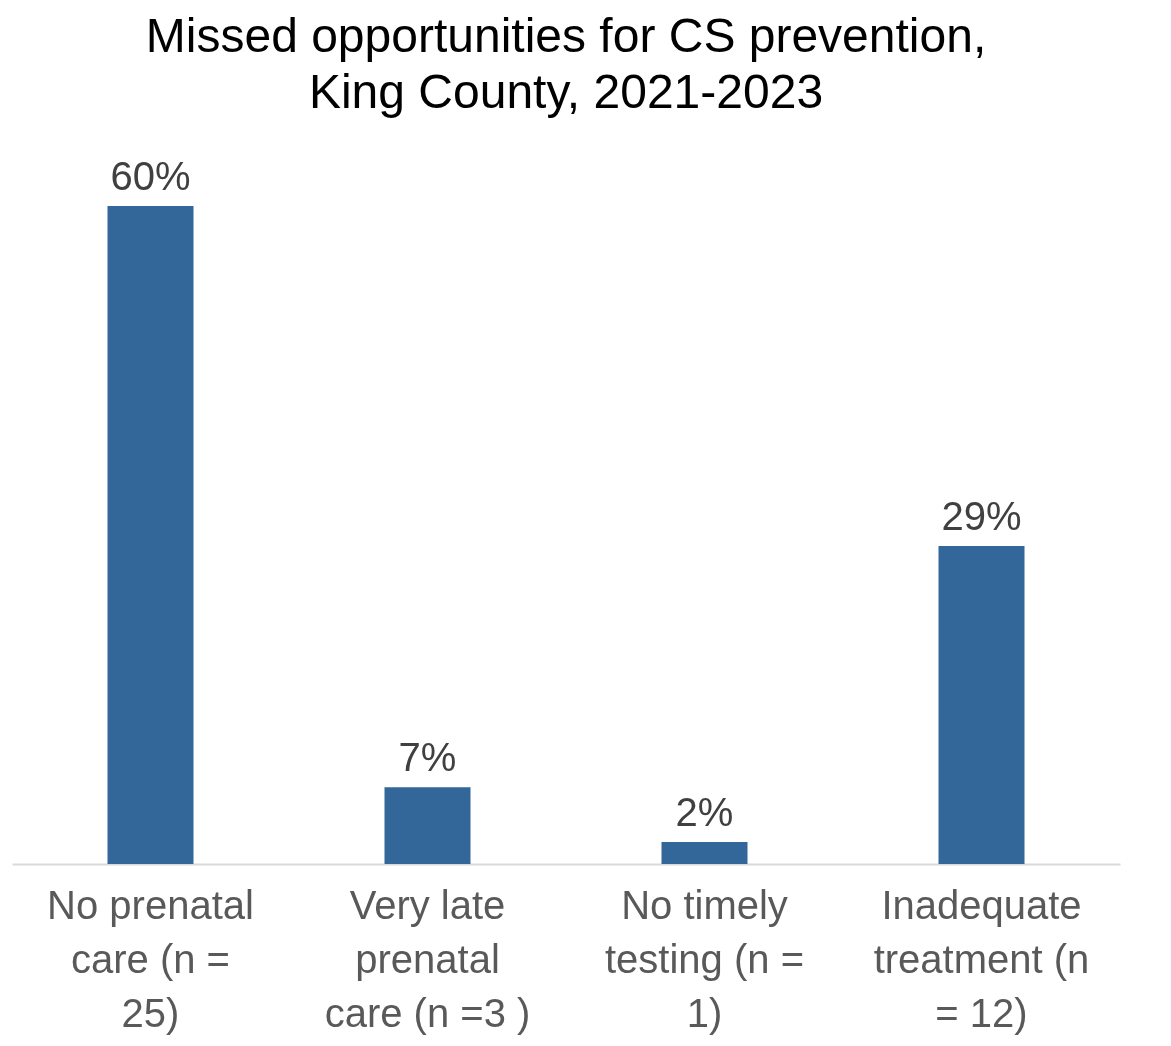 The height and width of the screenshot is (1046, 1171). What do you see at coordinates (566, 35) in the screenshot?
I see `text: Missed opportunities for CS prevention,` at bounding box center [566, 35].